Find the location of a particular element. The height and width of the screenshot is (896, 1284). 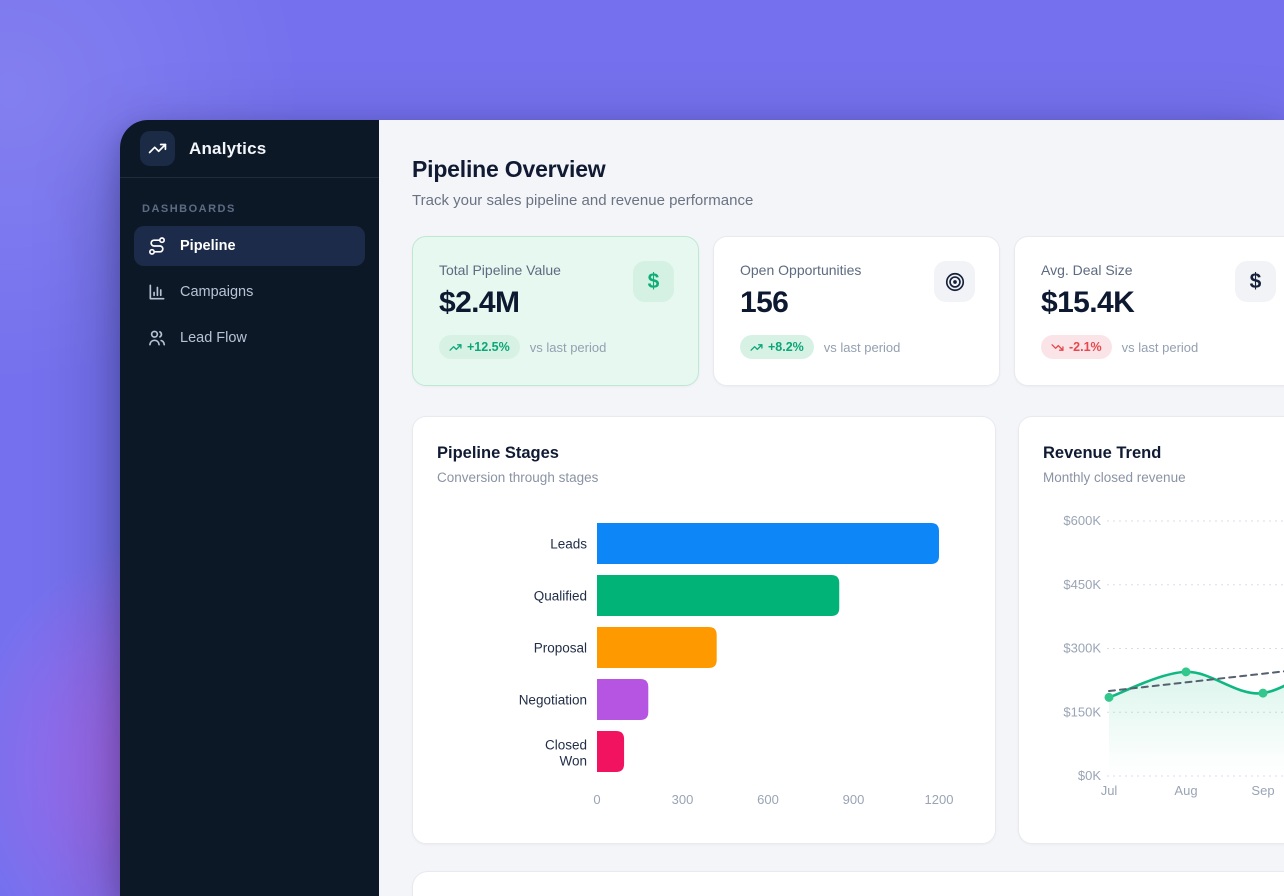

kpi-value: $2.4M is located at coordinates (479, 302).